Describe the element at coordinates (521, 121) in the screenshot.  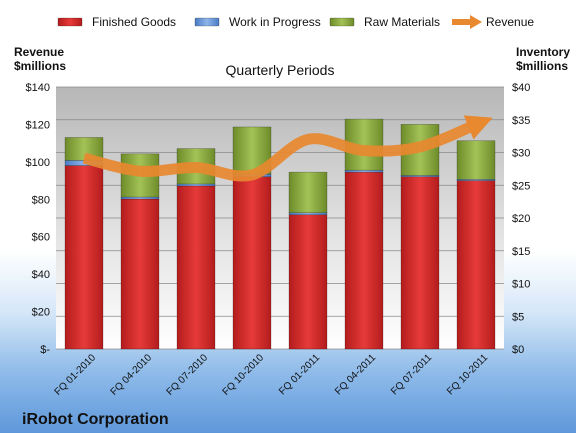
I see `right-tick-label: $35` at that location.